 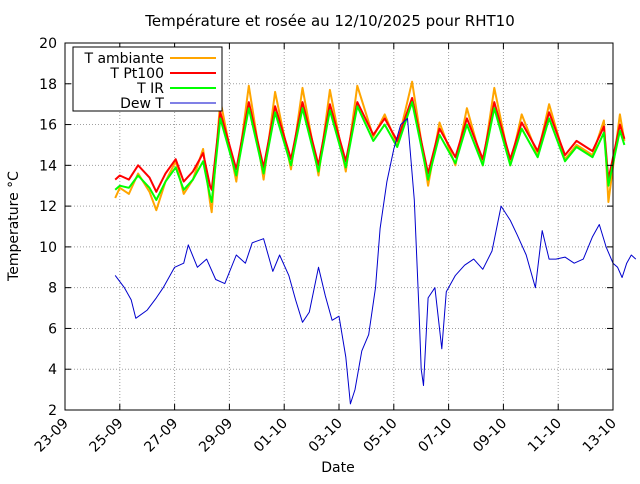 What do you see at coordinates (52, 411) in the screenshot?
I see `y-tick-label: 2` at bounding box center [52, 411].